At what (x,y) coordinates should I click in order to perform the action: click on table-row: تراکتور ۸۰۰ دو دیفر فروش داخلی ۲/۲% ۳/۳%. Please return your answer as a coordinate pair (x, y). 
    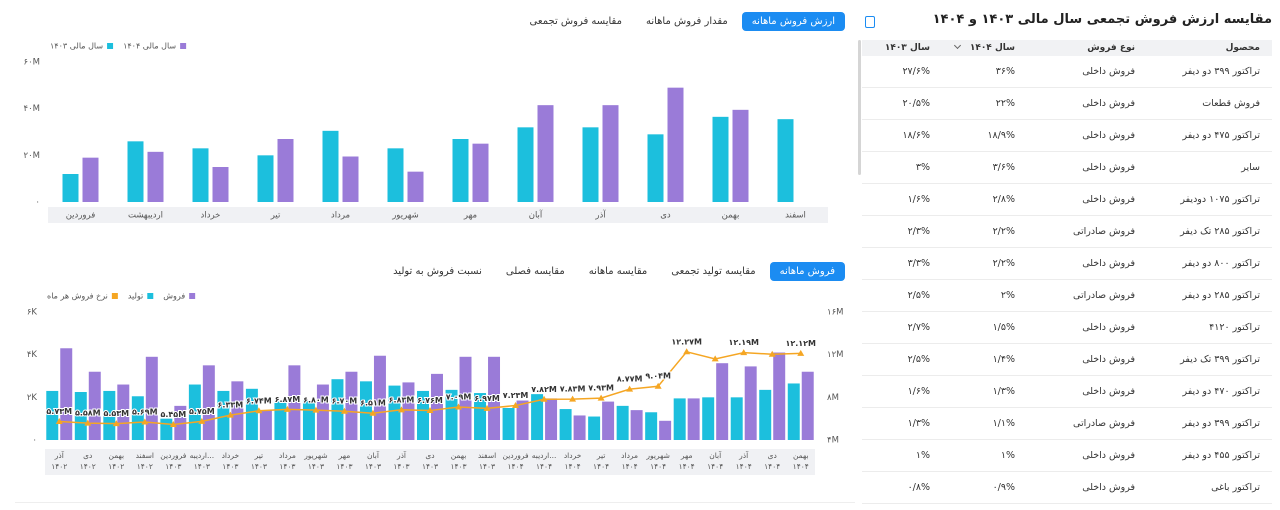
    Looking at the image, I should click on (1067, 263).